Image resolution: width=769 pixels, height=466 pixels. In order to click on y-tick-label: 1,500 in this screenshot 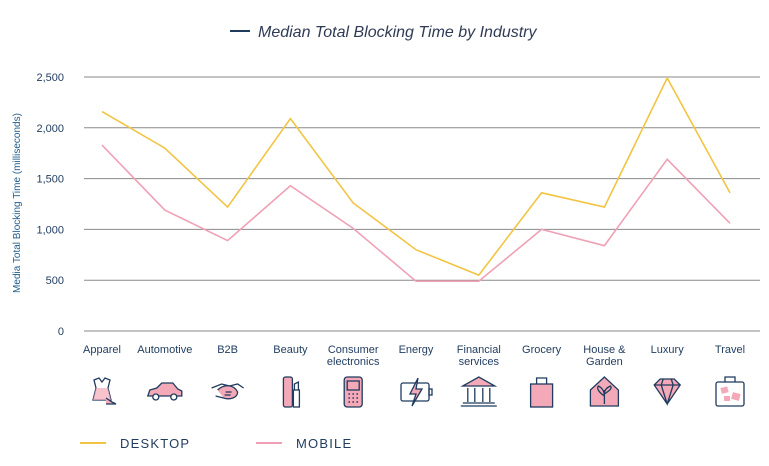, I will do `click(50, 180)`.